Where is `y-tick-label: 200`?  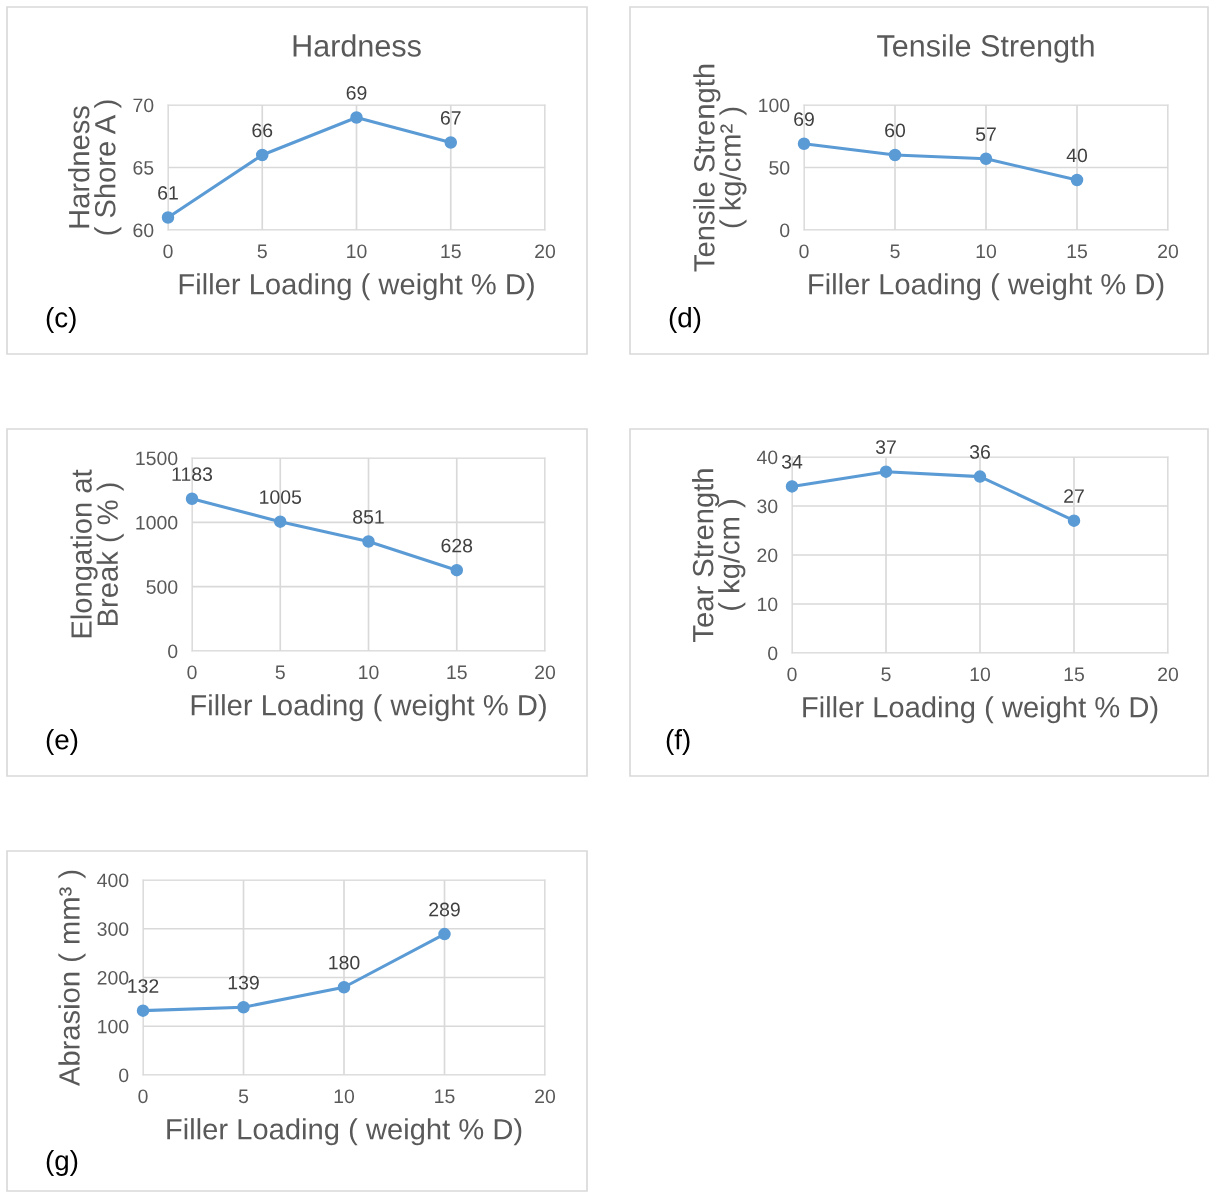
y-tick-label: 200 is located at coordinates (113, 977).